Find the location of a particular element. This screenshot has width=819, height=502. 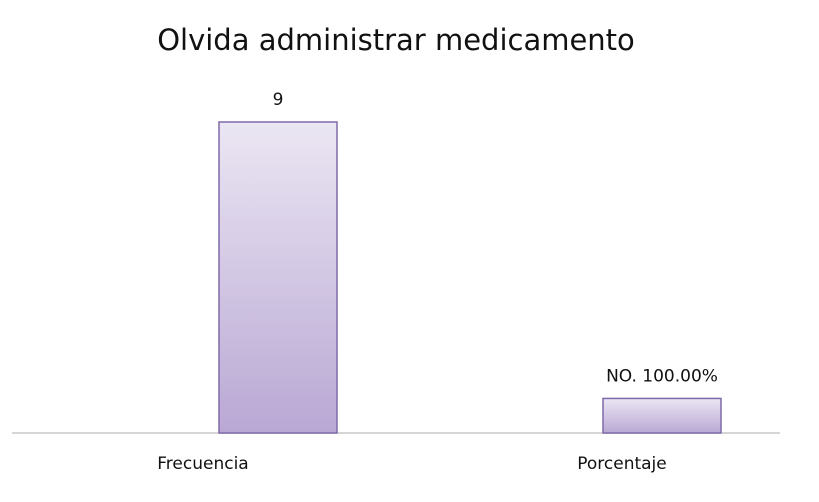

data-label: 9 is located at coordinates (278, 100).